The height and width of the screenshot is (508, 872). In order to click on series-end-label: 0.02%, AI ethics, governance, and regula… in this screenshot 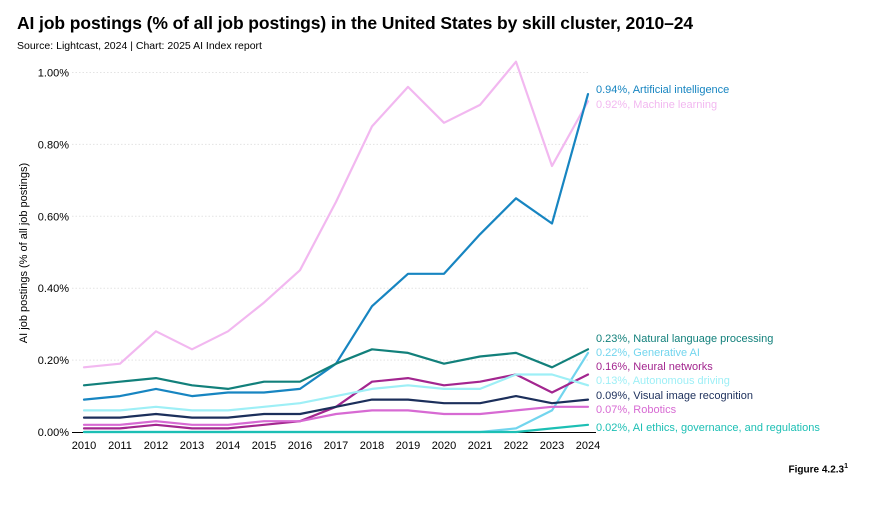, I will do `click(708, 428)`.